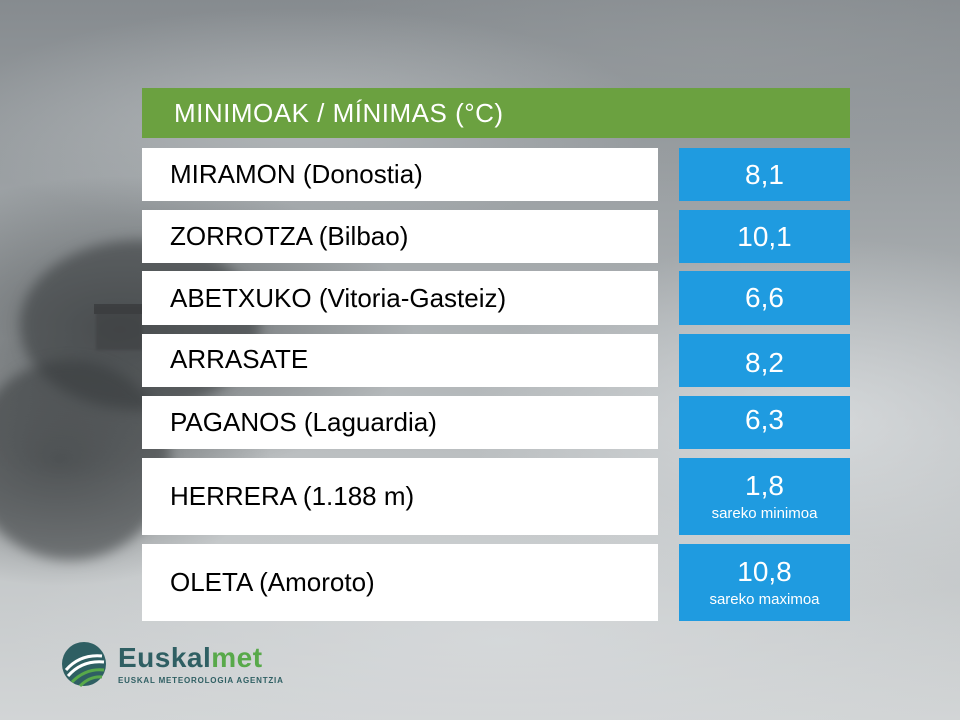  I want to click on euskalmet-logo: Euskalmet EUSKAL METEOROLOGIA AGENTZIA, so click(171, 665).